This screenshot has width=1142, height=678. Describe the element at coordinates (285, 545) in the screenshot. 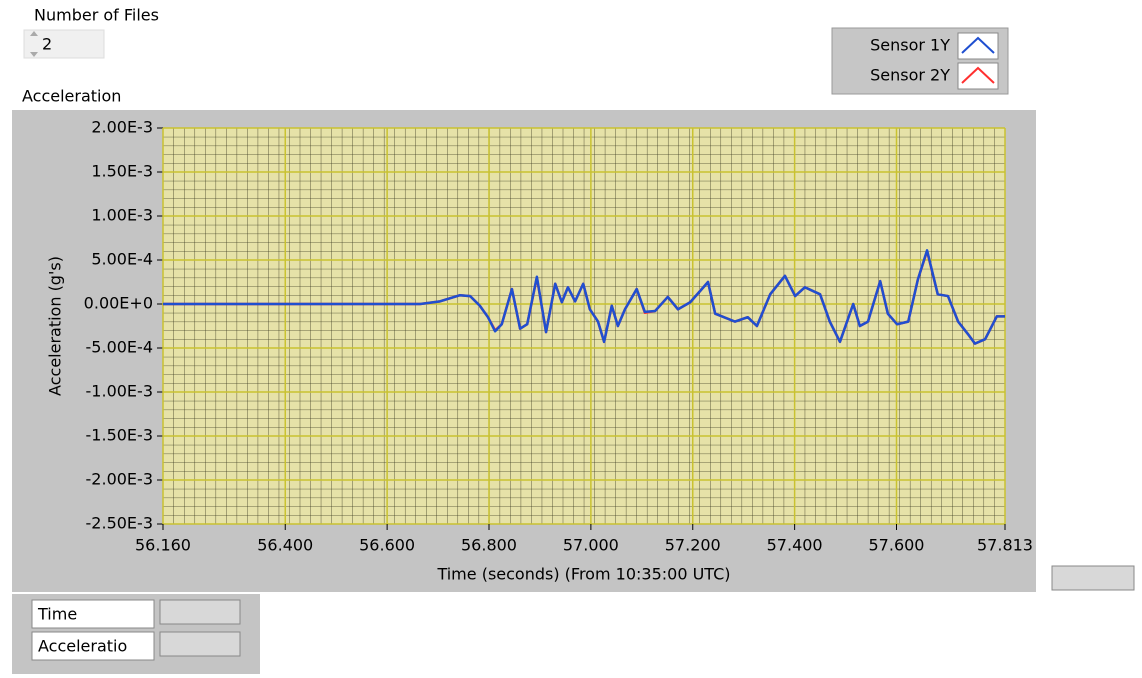

I see `x-tick-label: 56.400` at that location.